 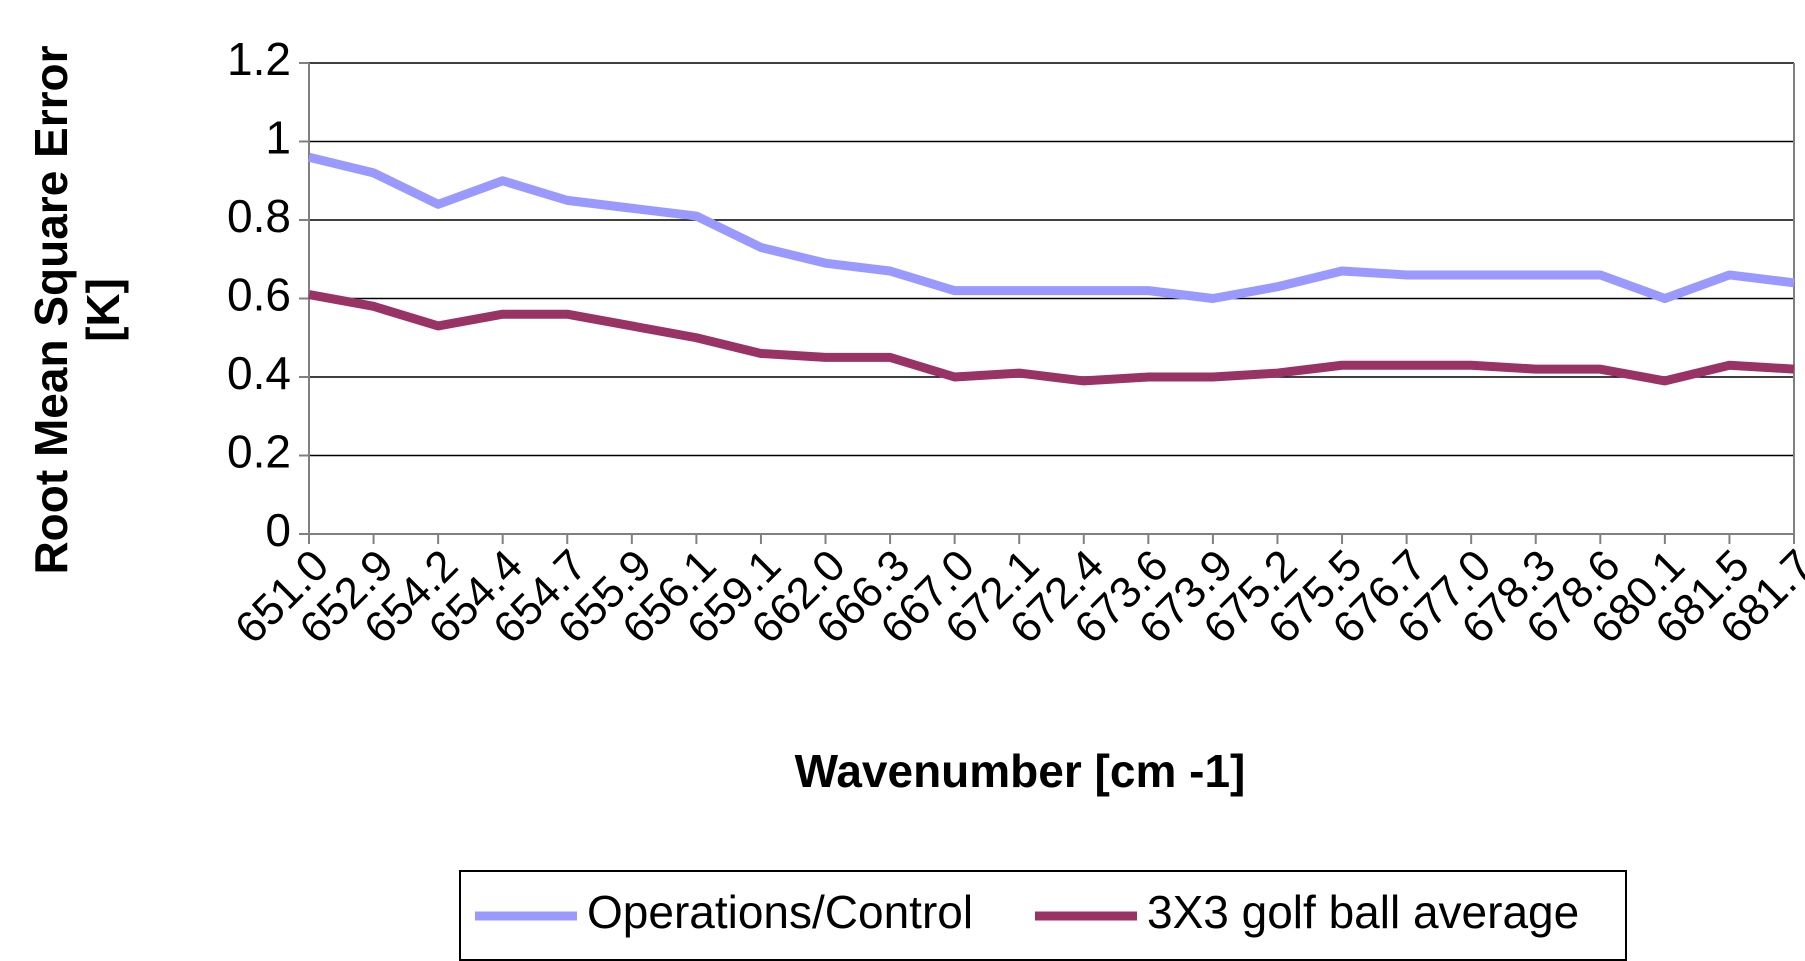 I want to click on y-tick-label: 0.2, so click(x=259, y=452).